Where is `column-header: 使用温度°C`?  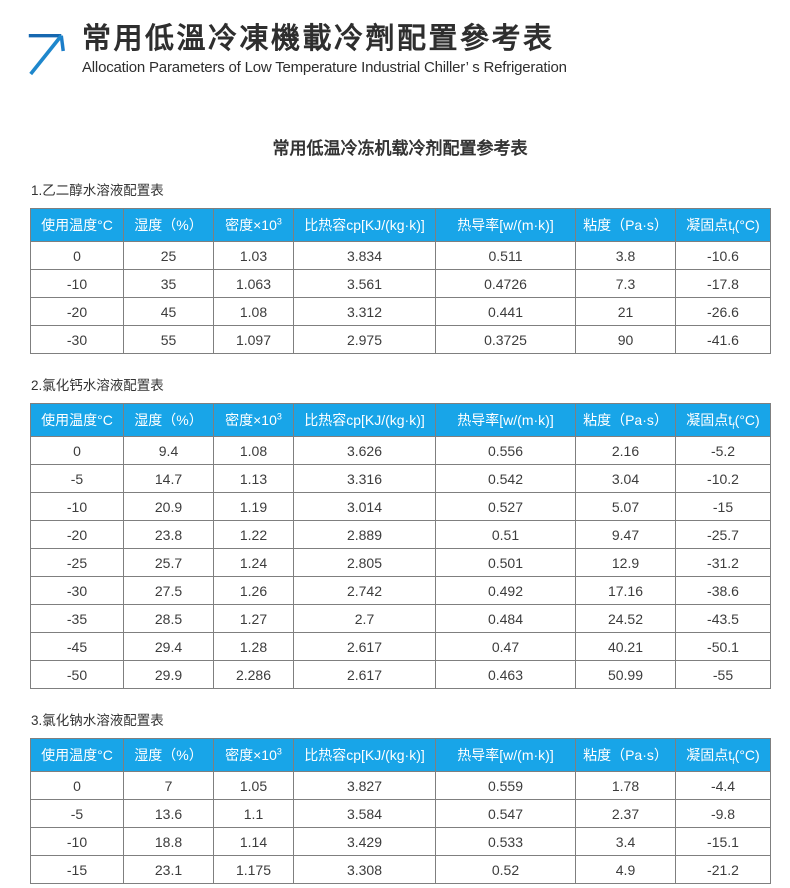 column-header: 使用温度°C is located at coordinates (77, 755).